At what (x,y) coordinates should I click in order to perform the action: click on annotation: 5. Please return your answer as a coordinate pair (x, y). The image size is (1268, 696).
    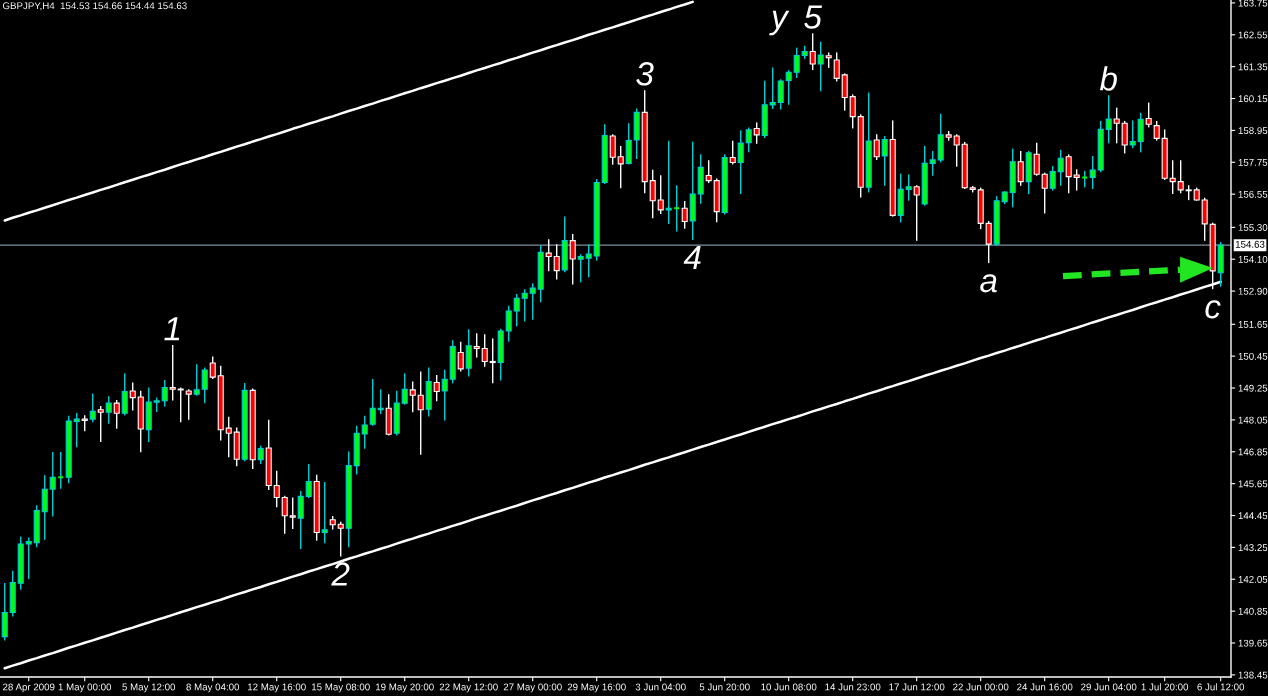
    Looking at the image, I should click on (813, 17).